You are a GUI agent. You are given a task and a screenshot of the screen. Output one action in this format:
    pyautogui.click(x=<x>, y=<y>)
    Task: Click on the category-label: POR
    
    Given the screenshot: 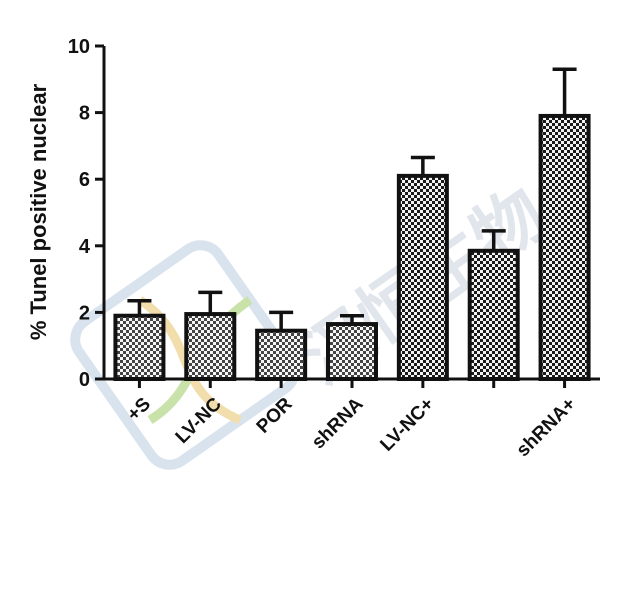 What is the action you would take?
    pyautogui.click(x=275, y=415)
    